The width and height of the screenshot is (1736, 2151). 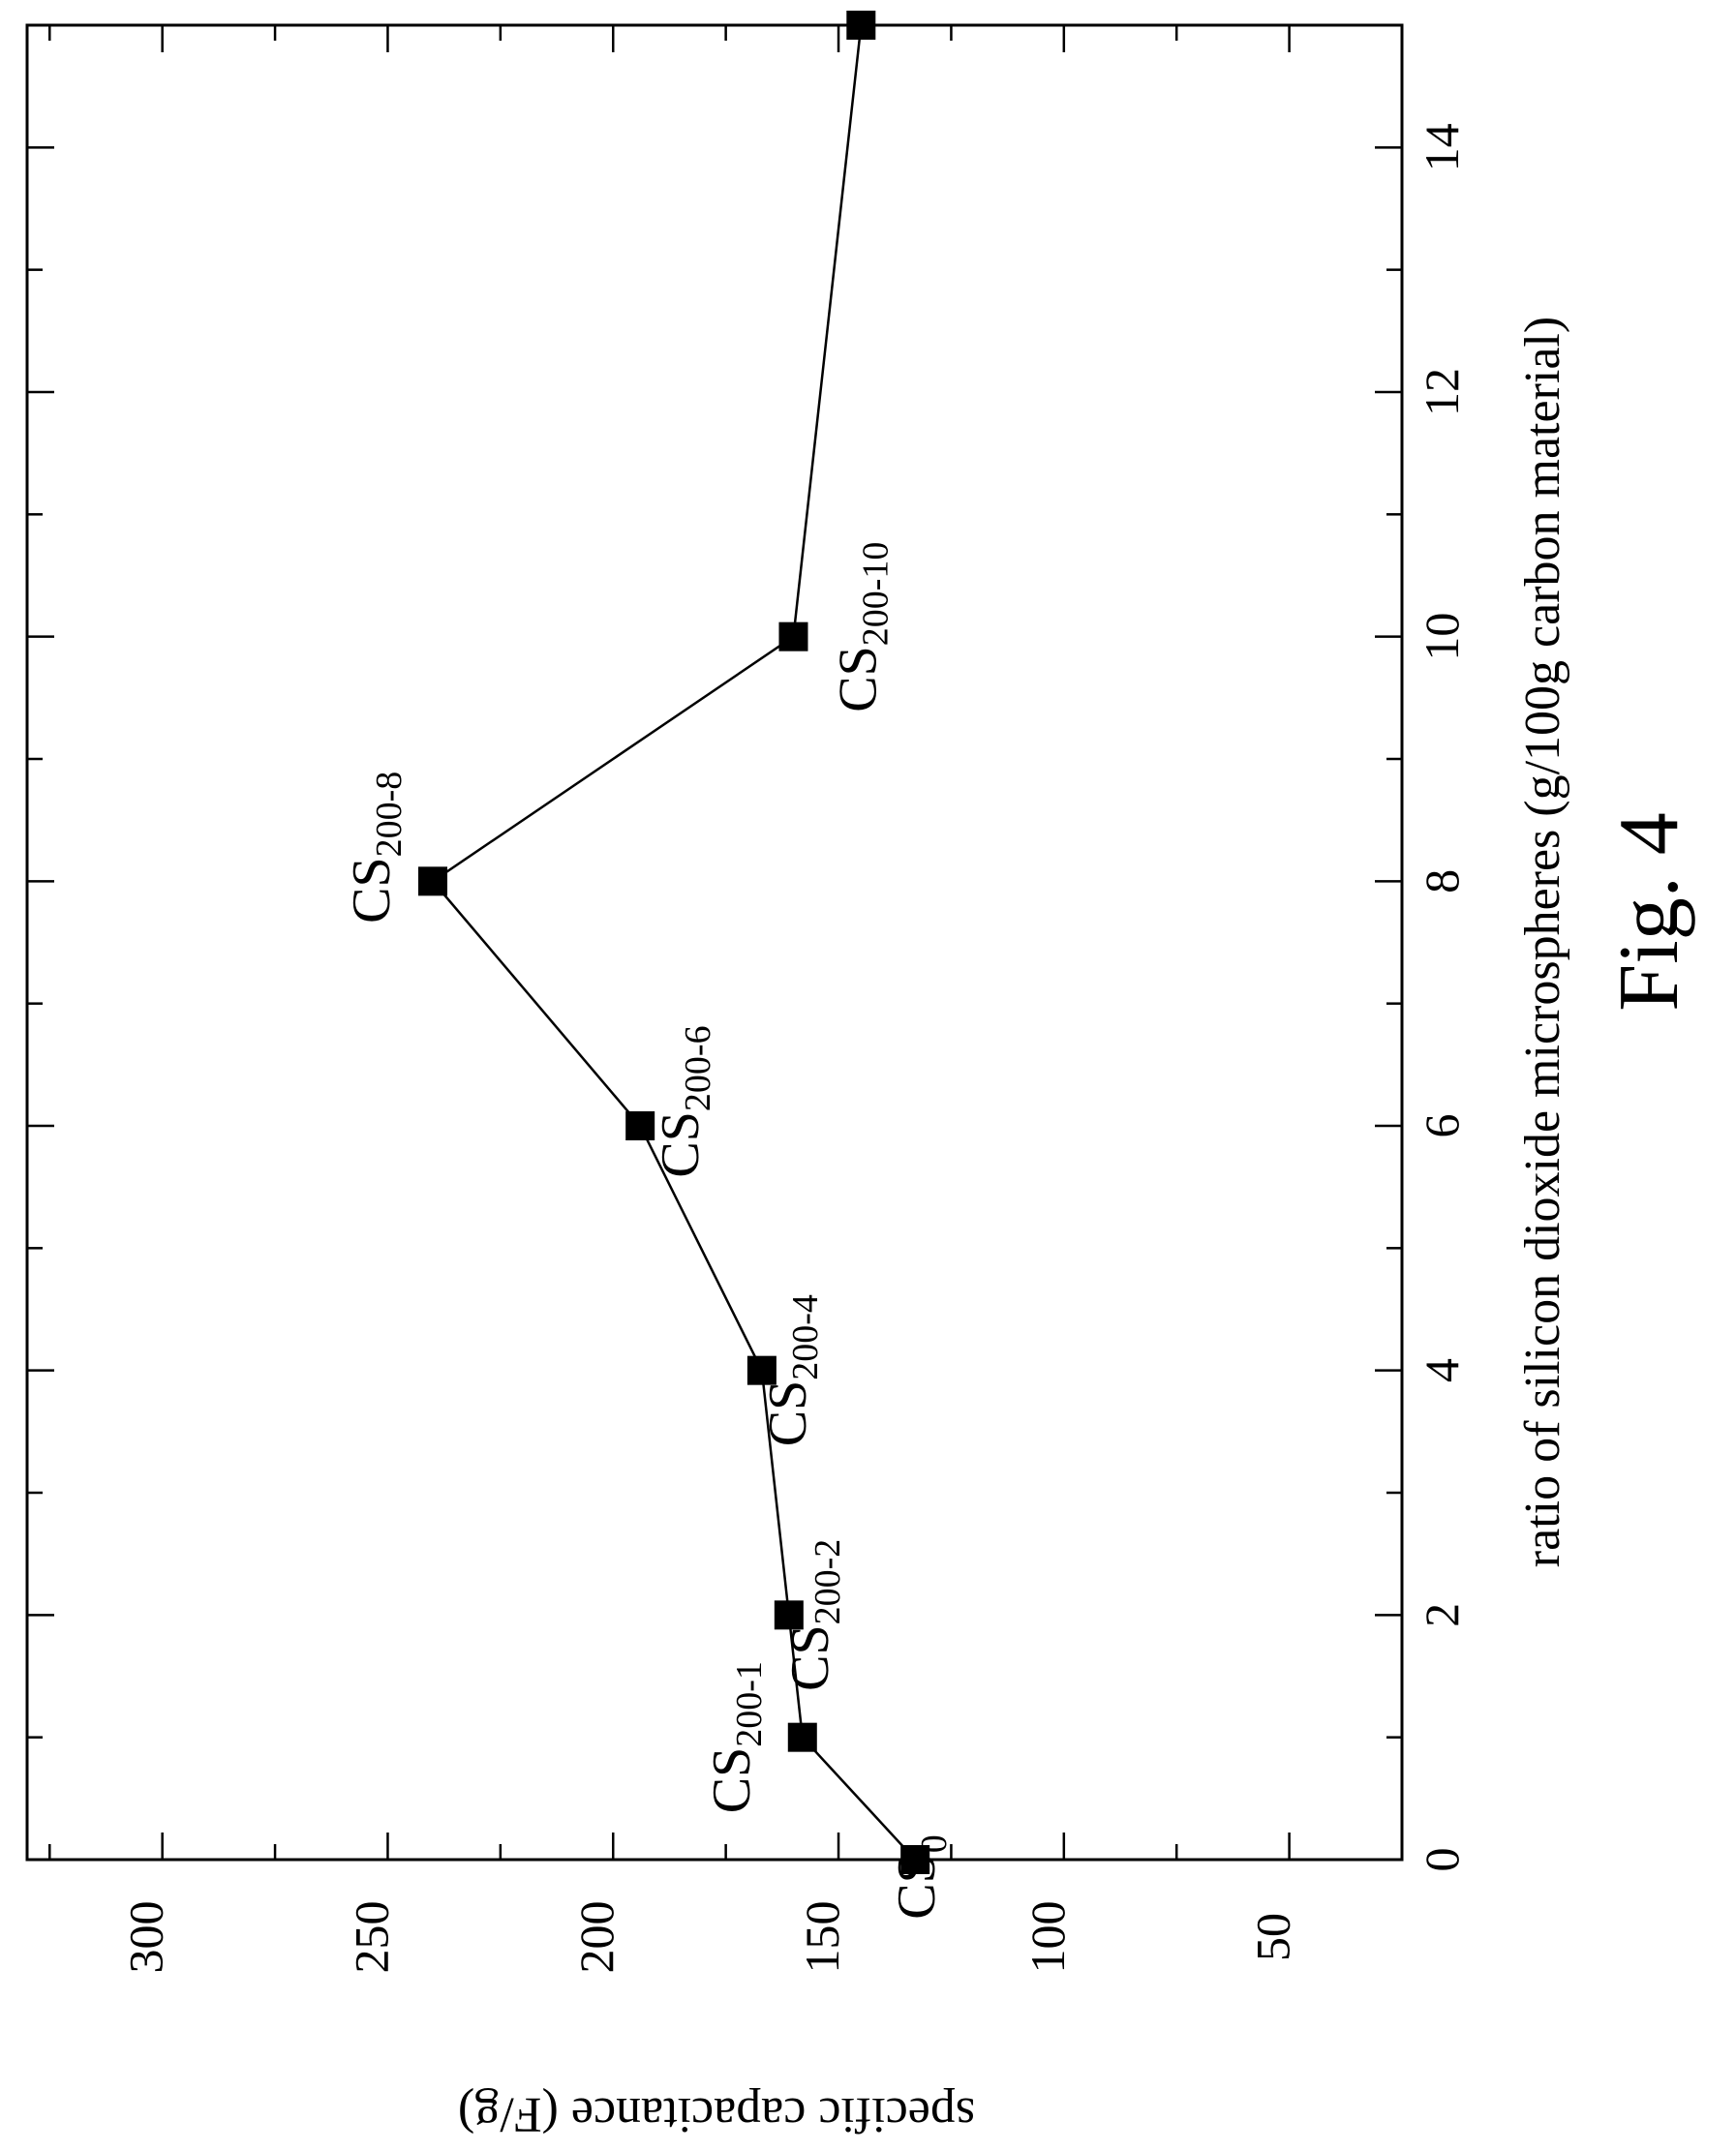 What do you see at coordinates (1442, 1126) in the screenshot?
I see `x-tick-label: 6` at bounding box center [1442, 1126].